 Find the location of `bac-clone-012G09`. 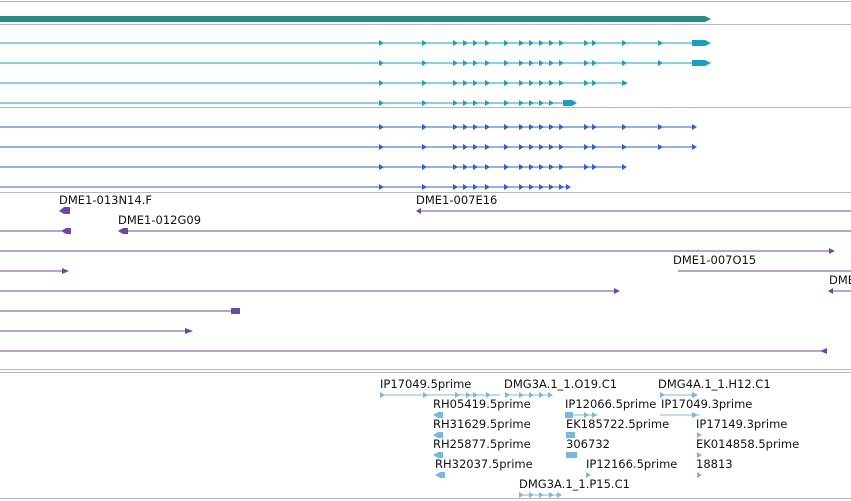

bac-clone-012G09 is located at coordinates (484, 231).